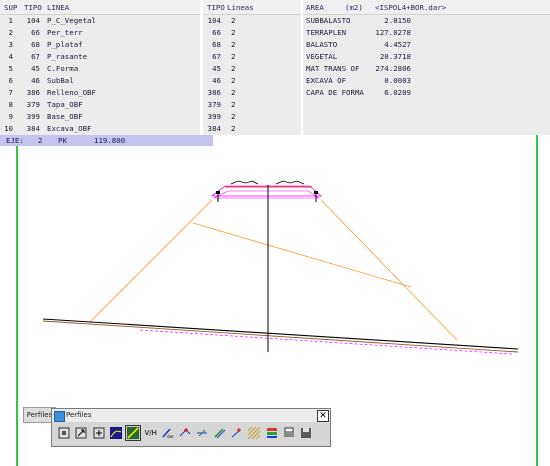 The image size is (550, 466). I want to click on insert-point-button, so click(237, 433).